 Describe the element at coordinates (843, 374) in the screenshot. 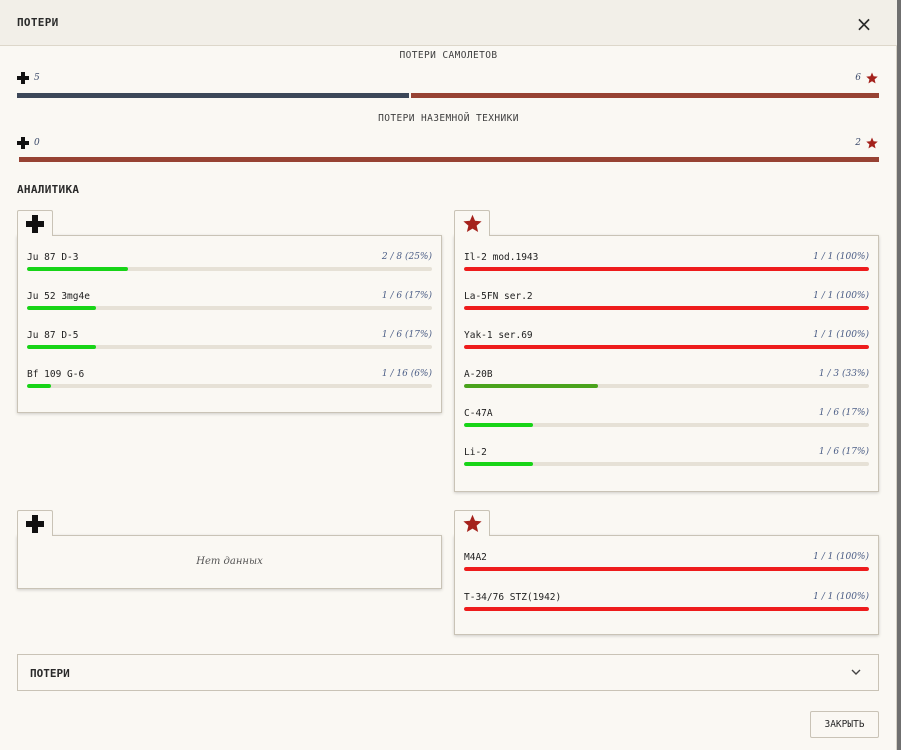

I see `item-stat: 1 / 3 (33%)` at that location.